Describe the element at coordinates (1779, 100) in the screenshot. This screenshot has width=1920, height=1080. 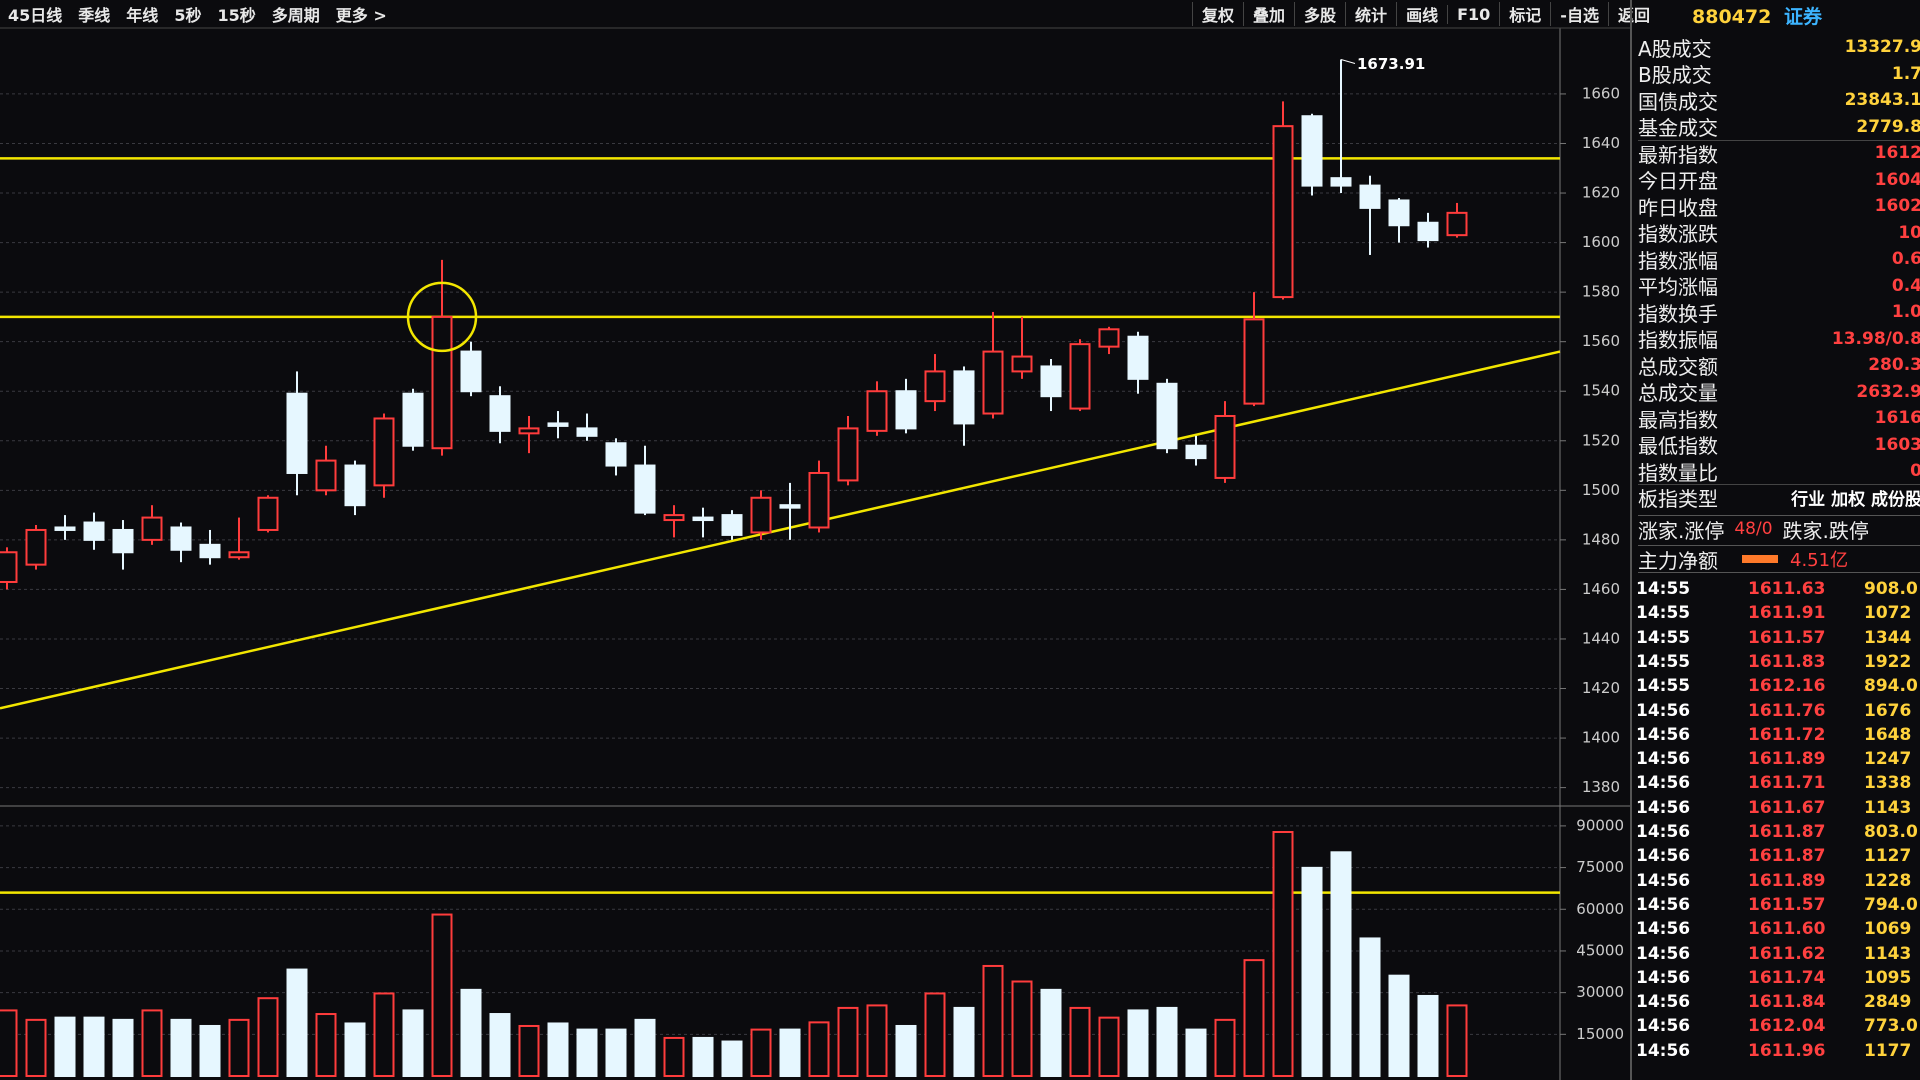
I see `stat-row: 国债成交 23843.1` at that location.